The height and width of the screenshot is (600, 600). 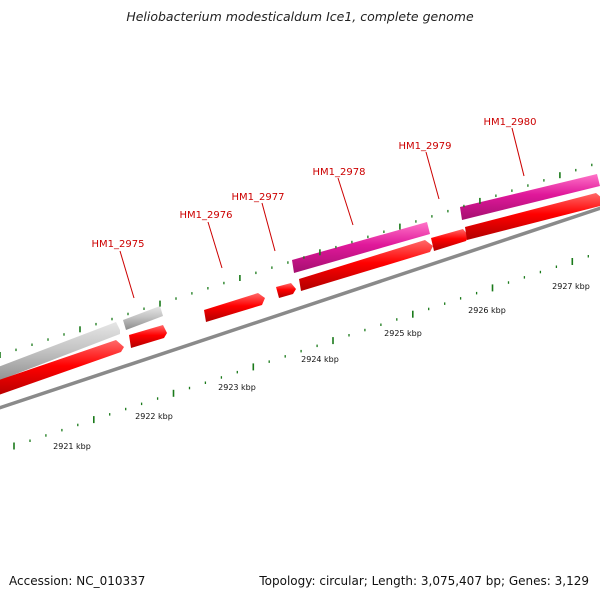 What do you see at coordinates (532, 216) in the screenshot?
I see `gene-hm1-2980-cds` at bounding box center [532, 216].